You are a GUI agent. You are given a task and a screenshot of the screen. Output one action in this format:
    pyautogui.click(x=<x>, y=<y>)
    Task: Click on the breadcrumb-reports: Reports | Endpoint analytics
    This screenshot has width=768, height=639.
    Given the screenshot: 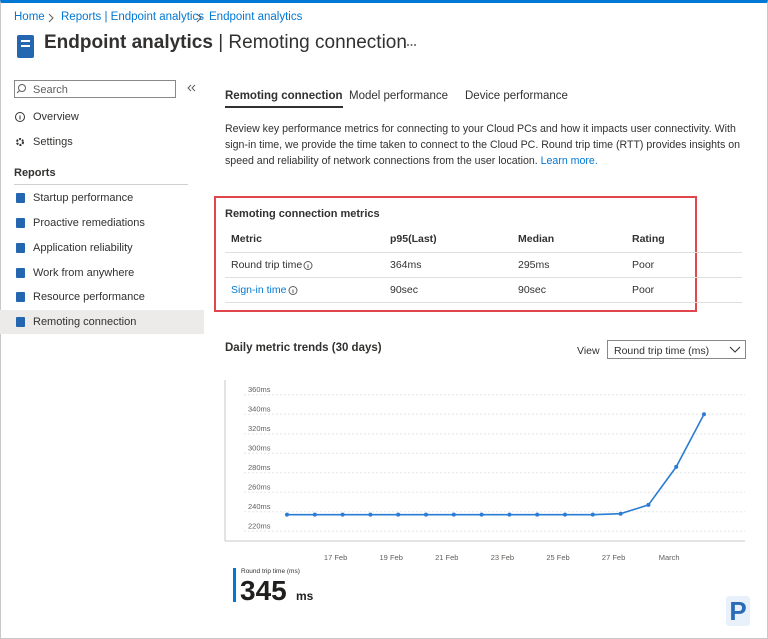 What is the action you would take?
    pyautogui.click(x=132, y=17)
    